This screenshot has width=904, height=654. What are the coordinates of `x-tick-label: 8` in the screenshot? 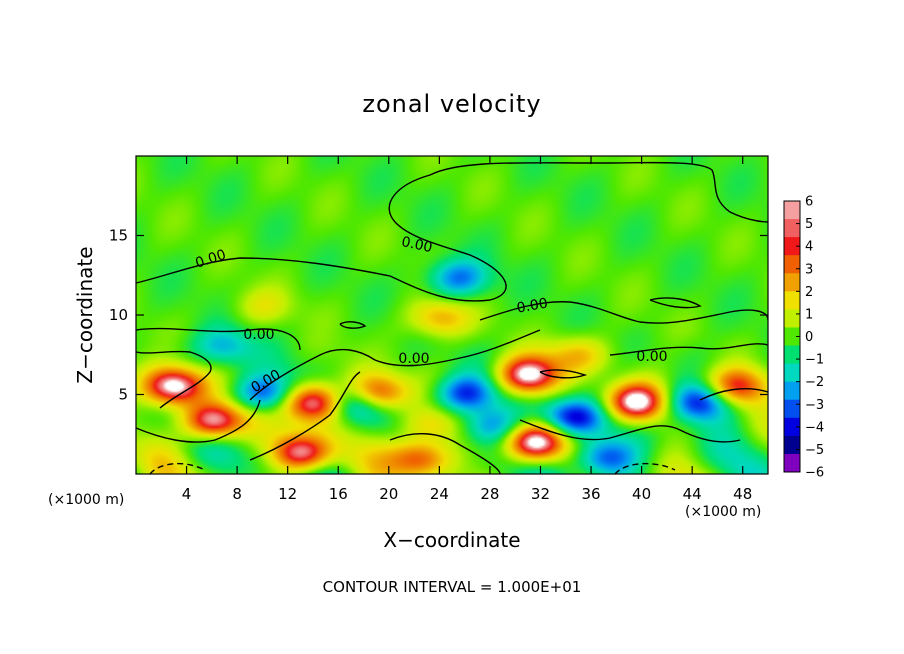 It's located at (237, 494).